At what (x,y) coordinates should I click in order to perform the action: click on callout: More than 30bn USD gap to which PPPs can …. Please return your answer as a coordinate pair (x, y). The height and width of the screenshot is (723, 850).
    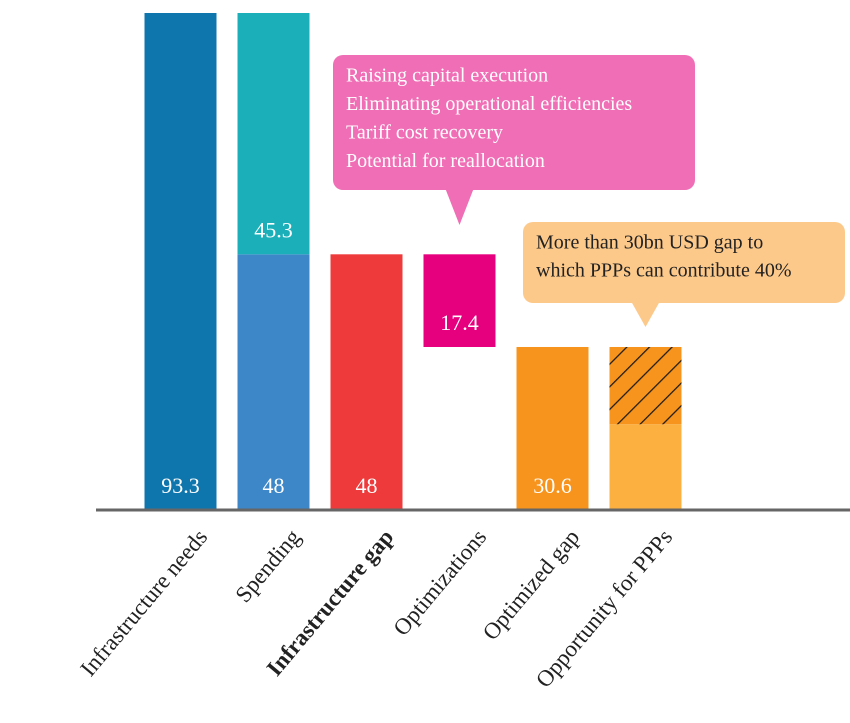
    Looking at the image, I should click on (684, 274).